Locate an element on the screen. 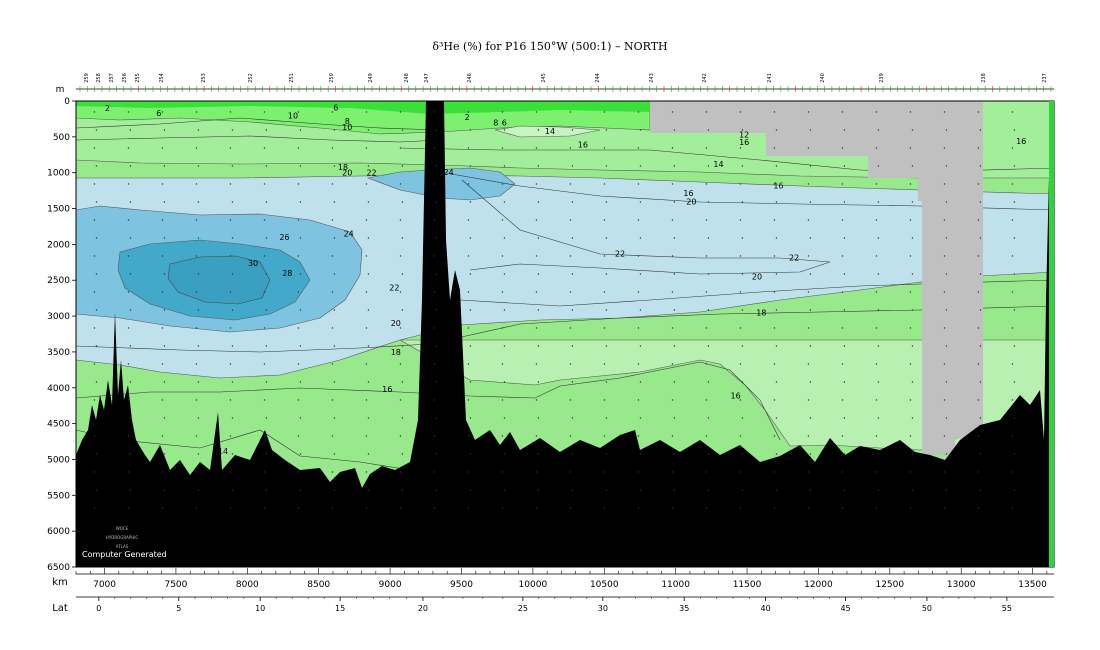 The width and height of the screenshot is (1100, 650). lat-tick-label: 50 is located at coordinates (927, 608).